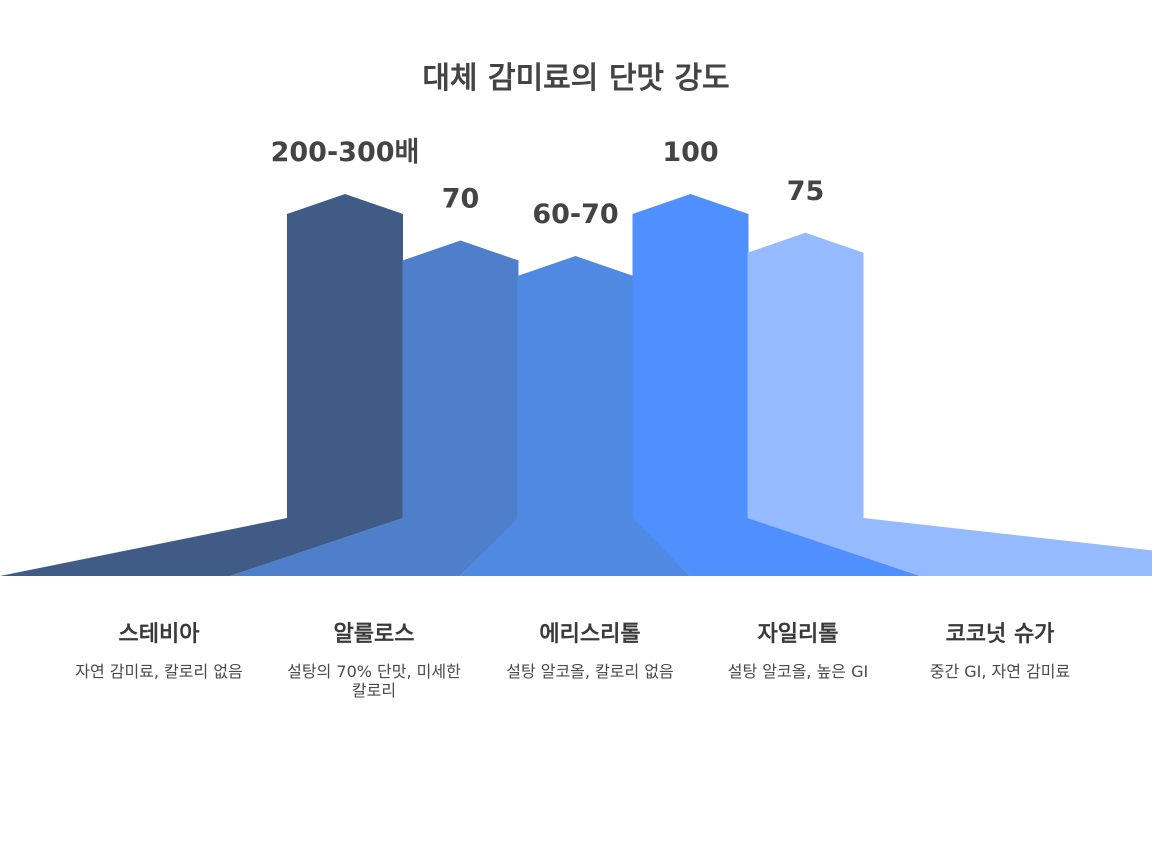 The width and height of the screenshot is (1152, 850). Describe the element at coordinates (374, 634) in the screenshot. I see `category-name: 알룰로스` at that location.